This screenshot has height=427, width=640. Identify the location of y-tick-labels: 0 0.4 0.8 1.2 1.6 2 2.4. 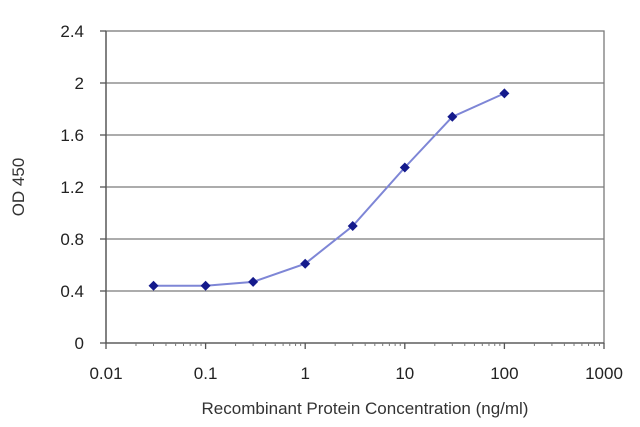
(72, 187).